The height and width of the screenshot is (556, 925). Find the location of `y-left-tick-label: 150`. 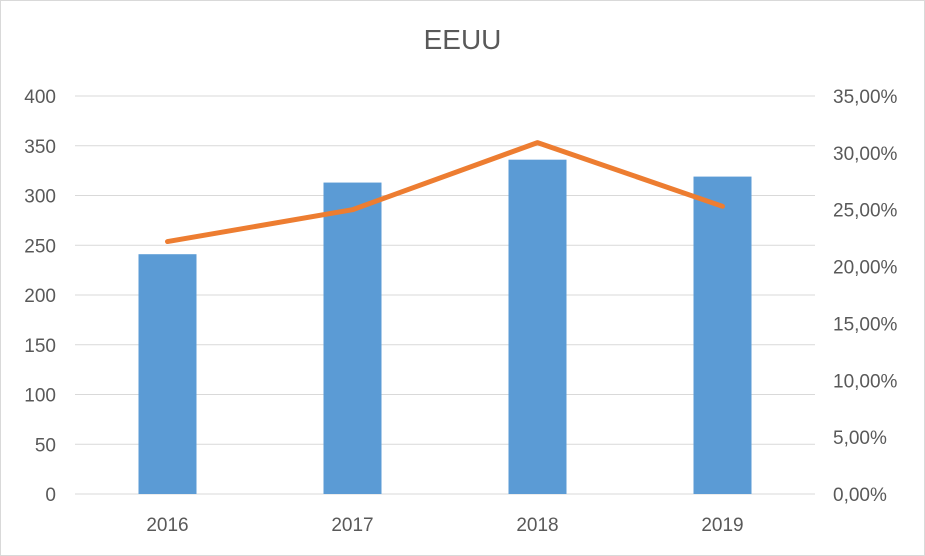

y-left-tick-label: 150 is located at coordinates (40, 346).